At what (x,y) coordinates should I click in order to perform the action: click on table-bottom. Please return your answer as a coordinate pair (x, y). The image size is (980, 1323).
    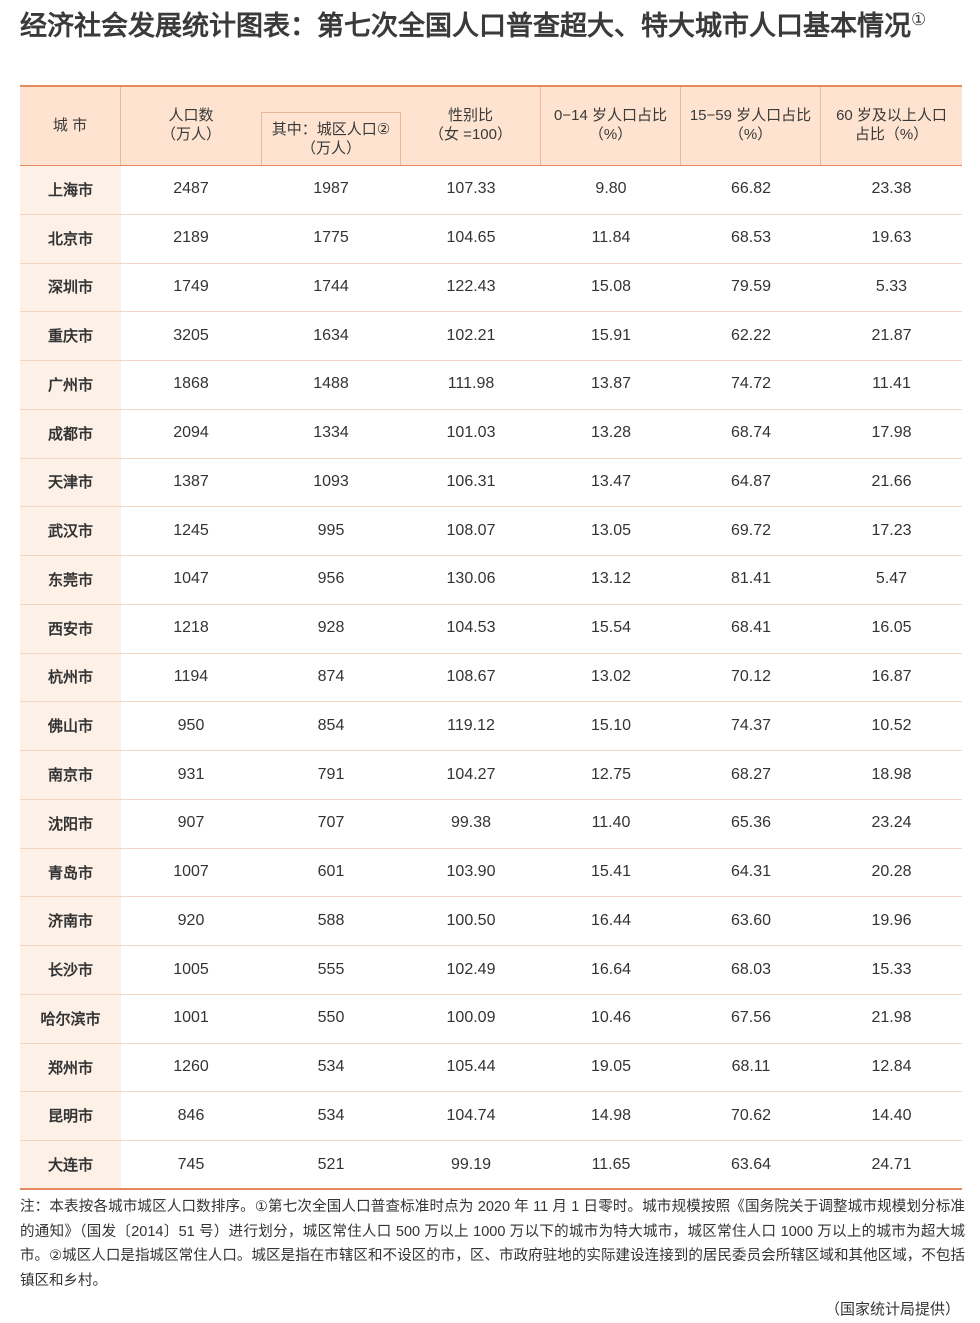
    Looking at the image, I should click on (491, 1189).